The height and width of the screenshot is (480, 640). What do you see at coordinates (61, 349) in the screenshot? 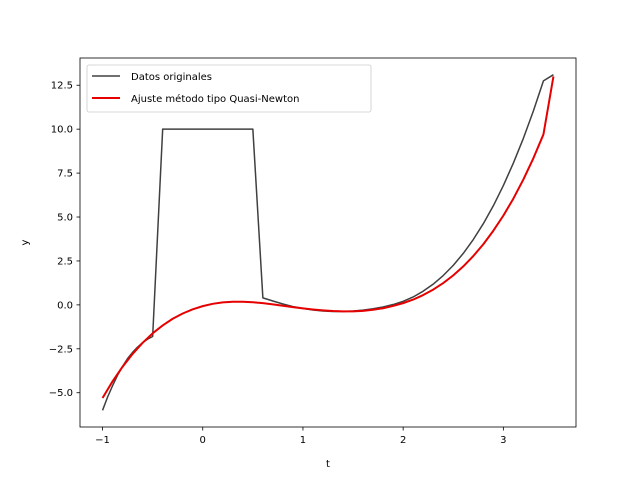
I see `y-tick-label: −2.5` at bounding box center [61, 349].